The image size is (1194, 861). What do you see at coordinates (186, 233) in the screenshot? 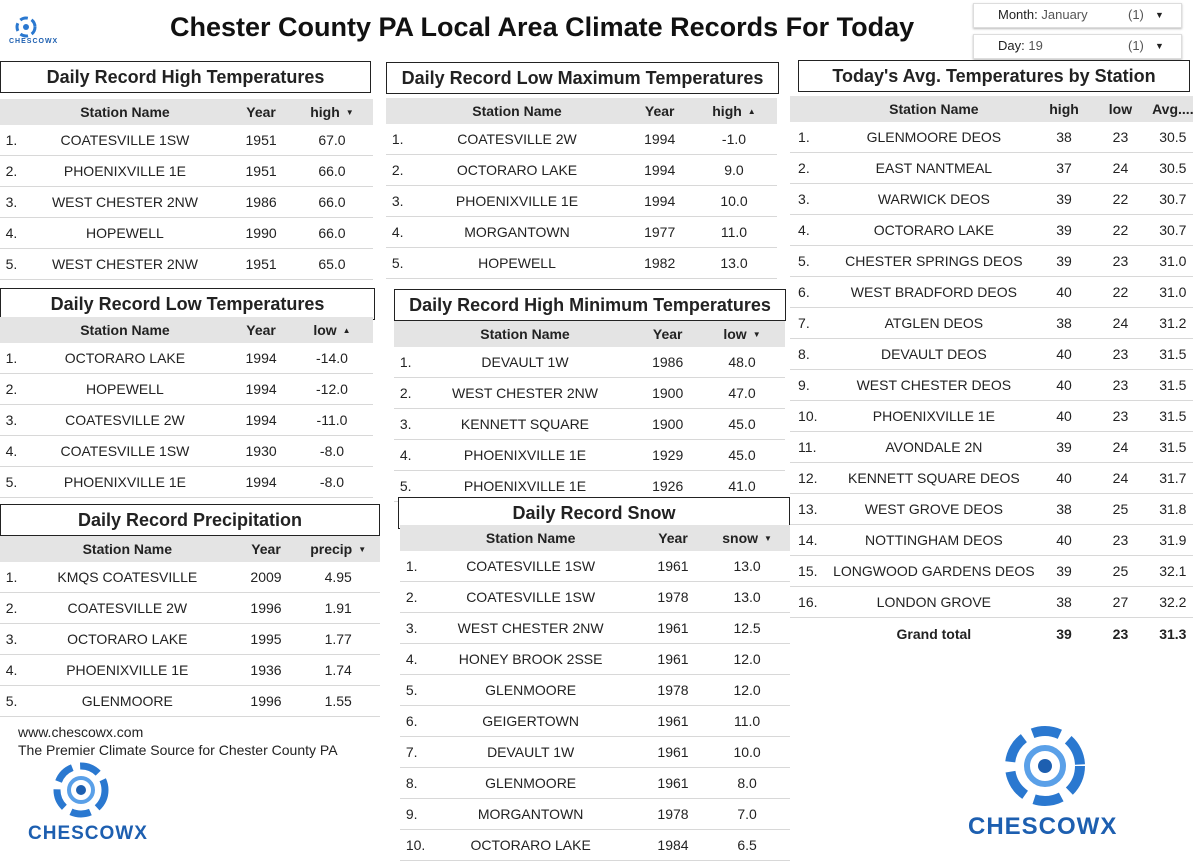
I see `table-row: 4. HOPEWELL 1990 66.0` at bounding box center [186, 233].